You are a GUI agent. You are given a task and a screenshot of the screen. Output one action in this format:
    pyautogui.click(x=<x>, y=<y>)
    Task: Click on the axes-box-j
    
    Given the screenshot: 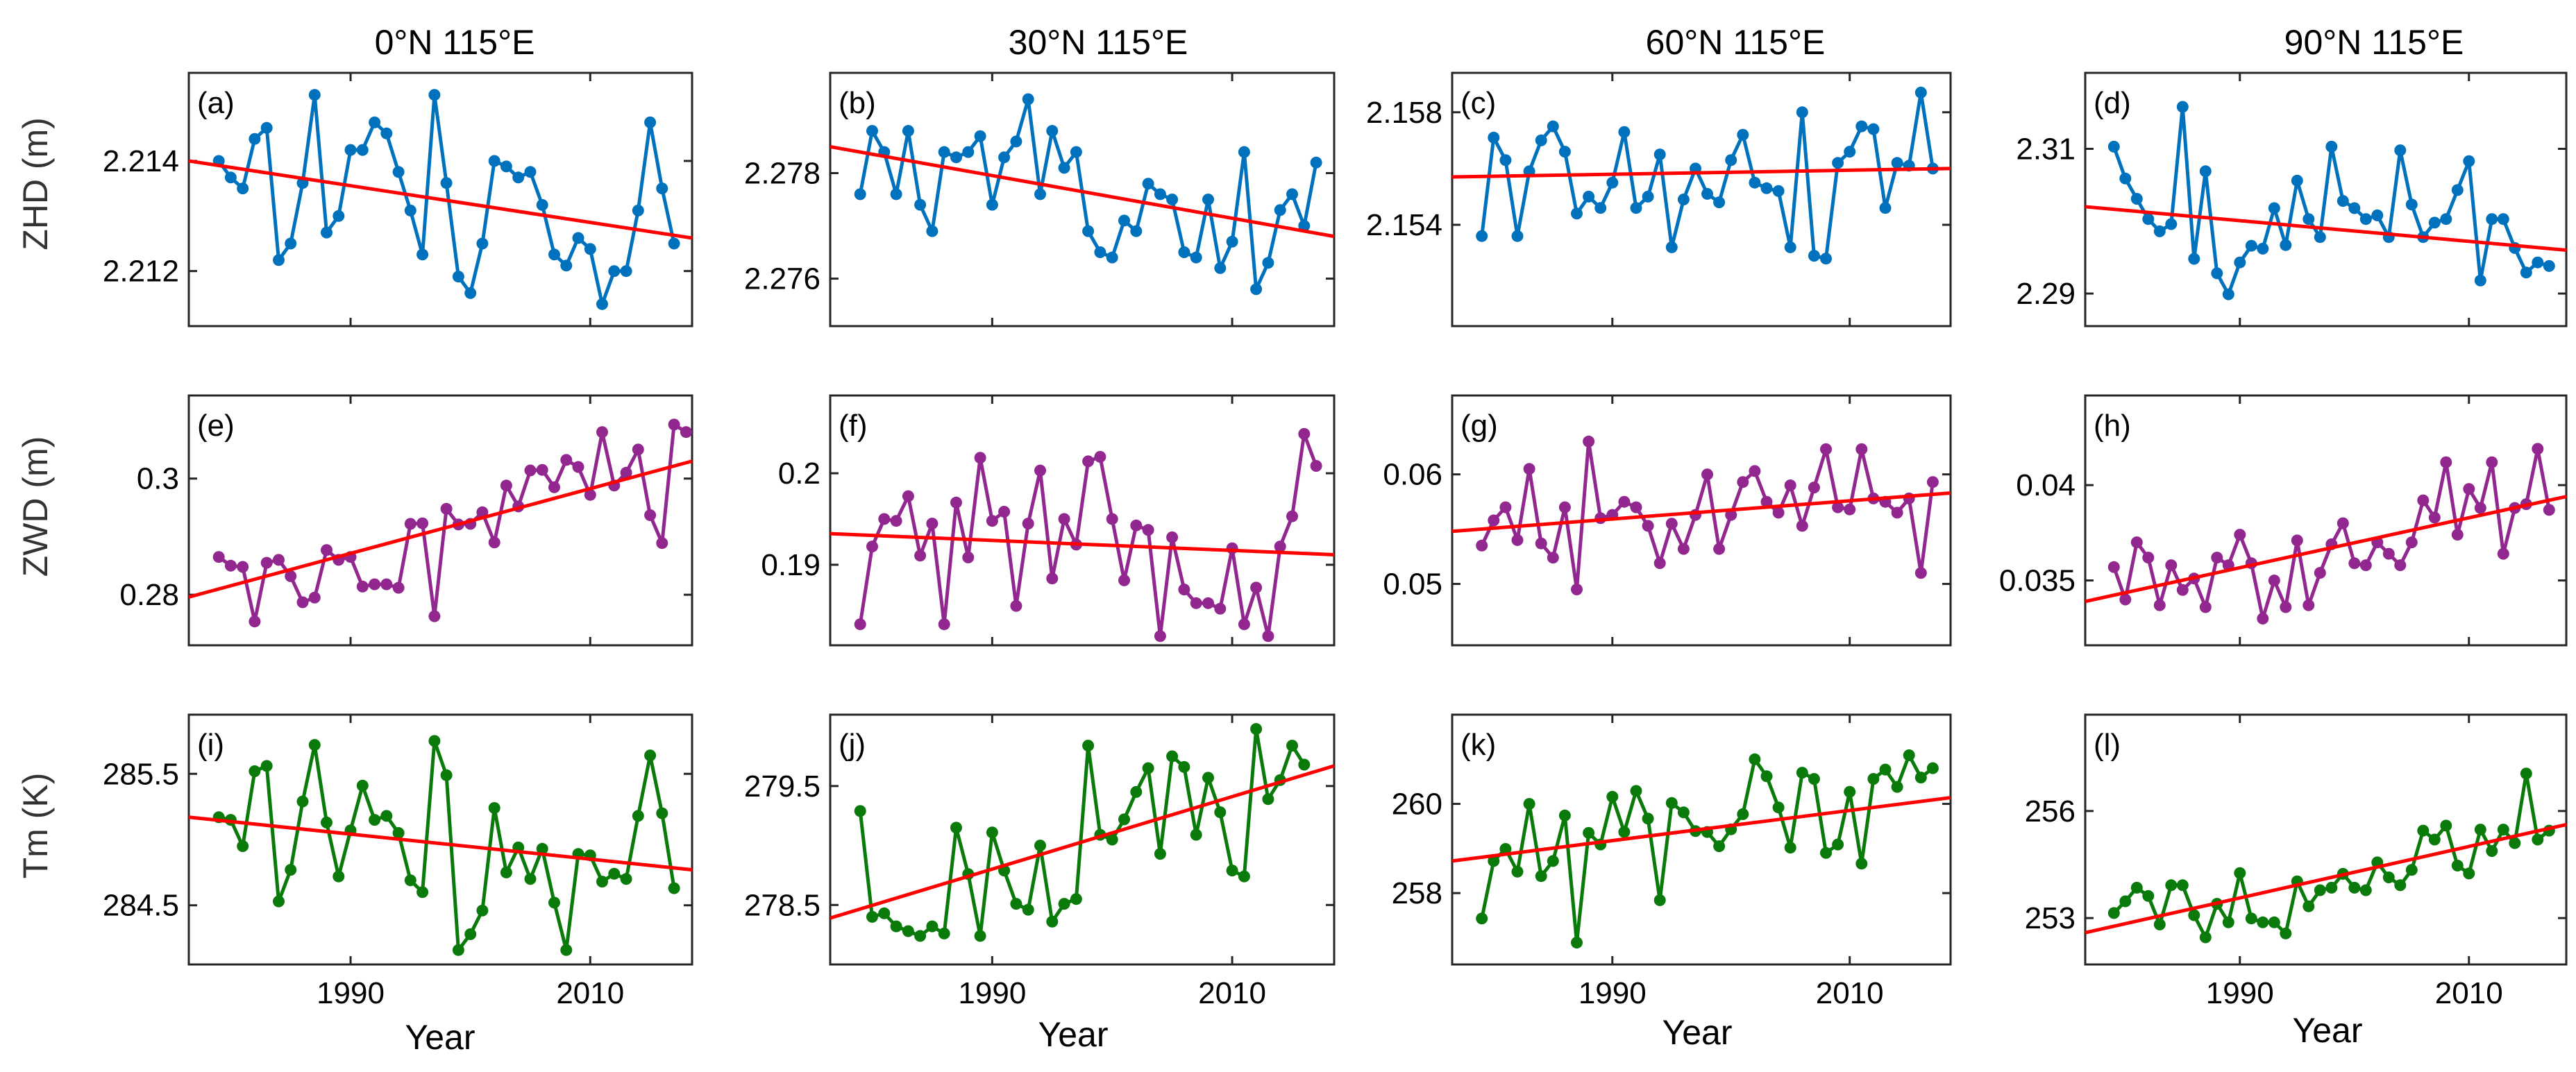 What is the action you would take?
    pyautogui.click(x=1082, y=839)
    